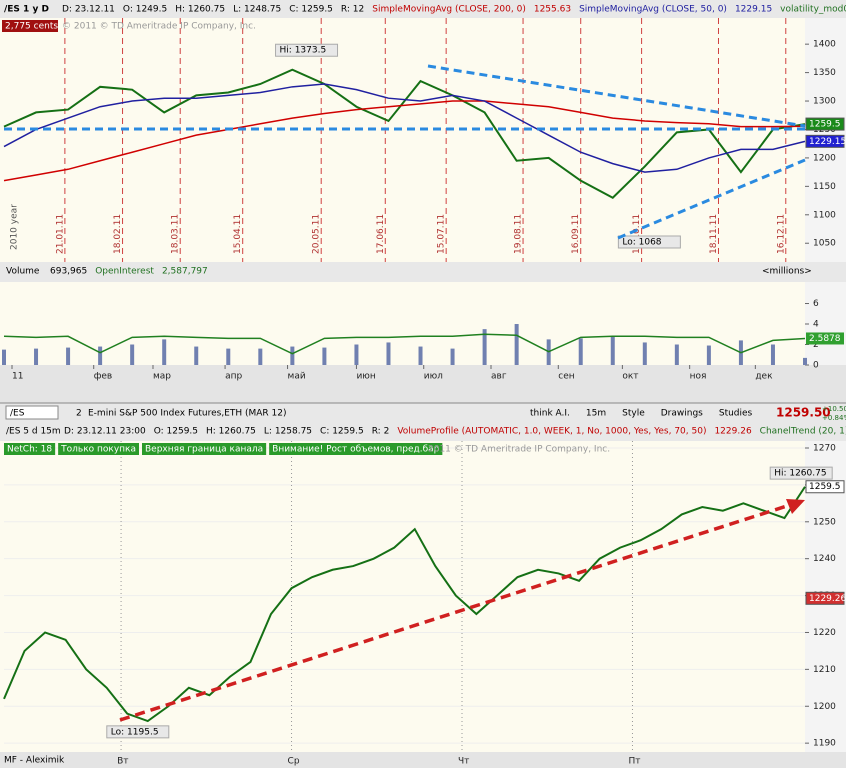  I want to click on header-text: L: 1258.75, so click(288, 432).